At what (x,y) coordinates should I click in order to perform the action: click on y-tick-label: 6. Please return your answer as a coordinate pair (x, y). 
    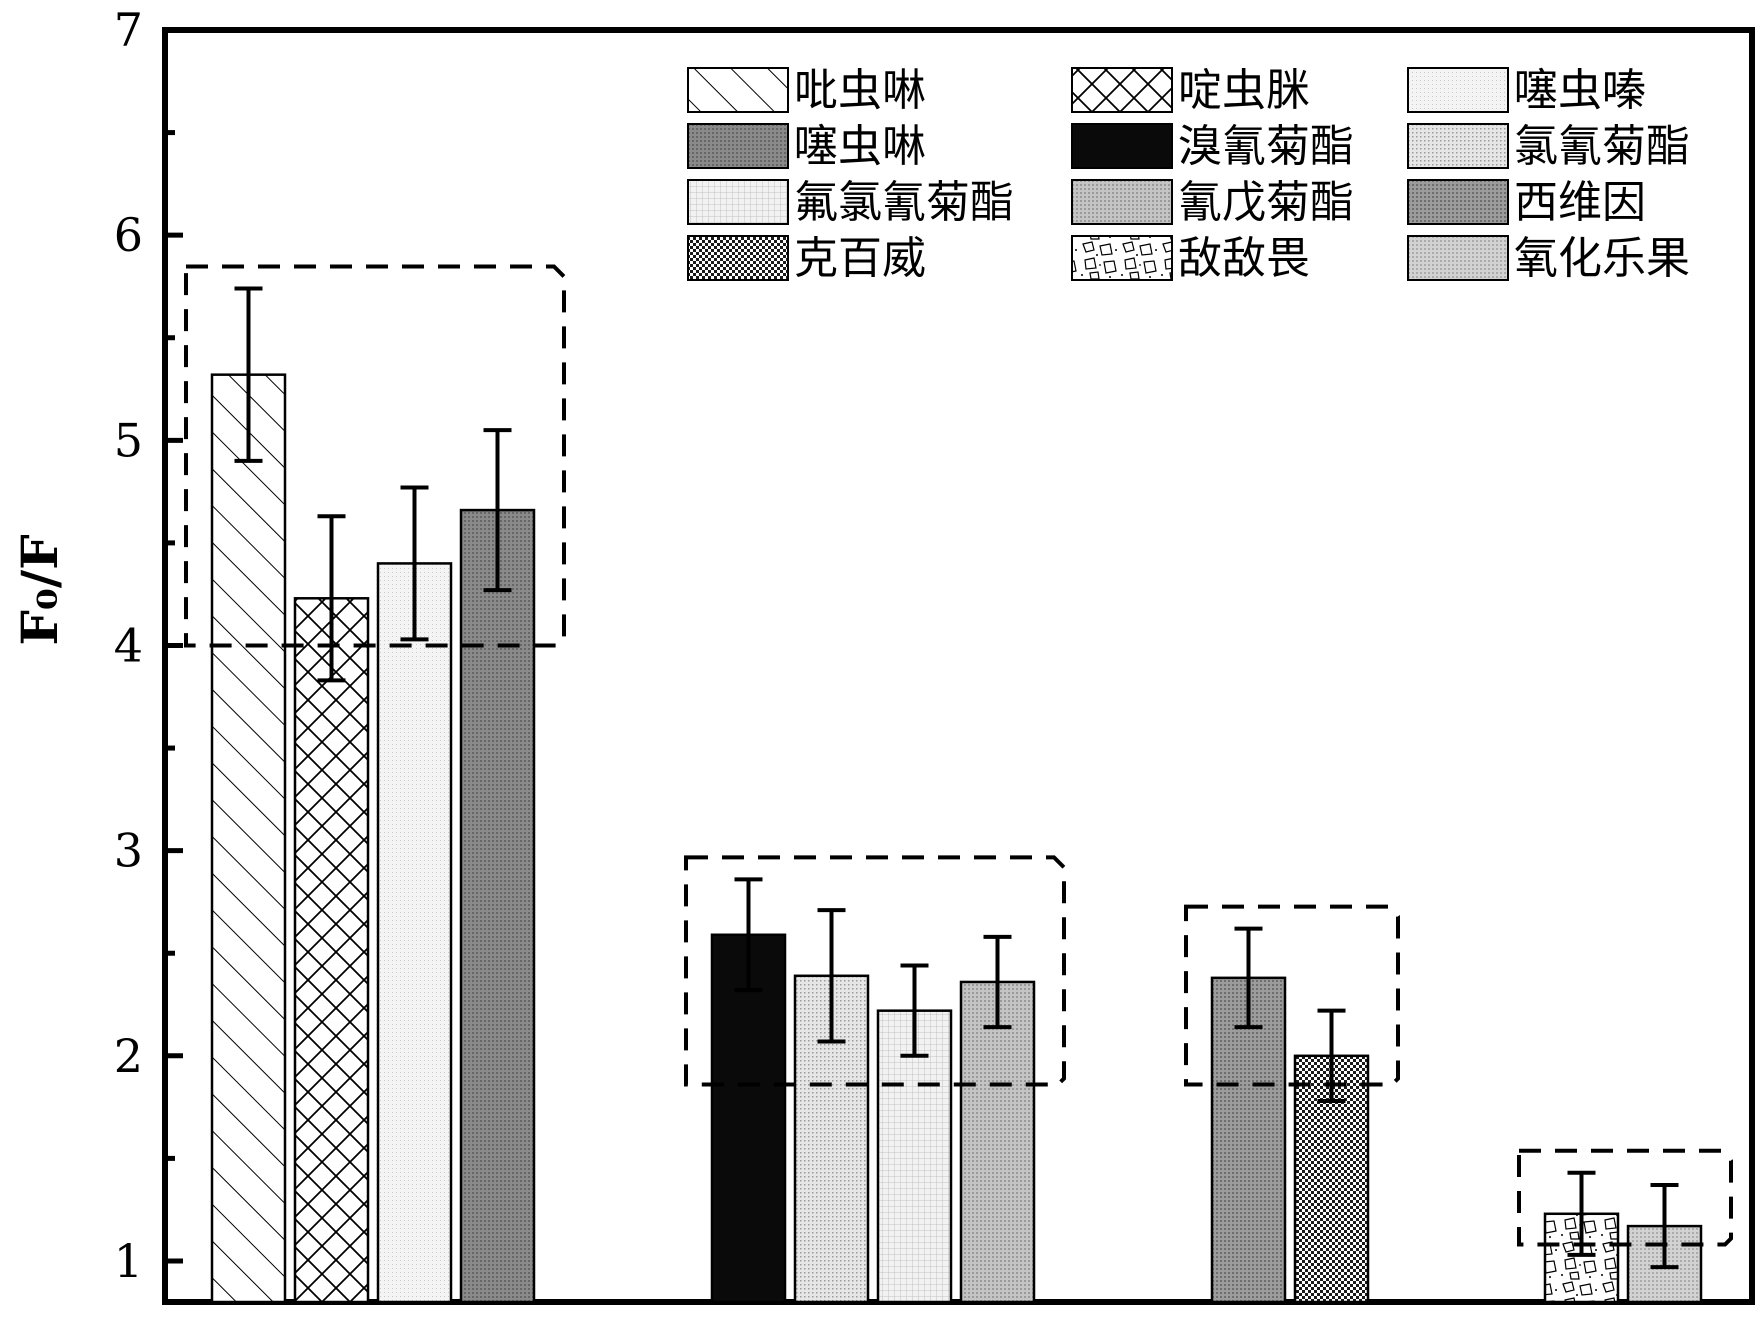
    Looking at the image, I should click on (128, 235).